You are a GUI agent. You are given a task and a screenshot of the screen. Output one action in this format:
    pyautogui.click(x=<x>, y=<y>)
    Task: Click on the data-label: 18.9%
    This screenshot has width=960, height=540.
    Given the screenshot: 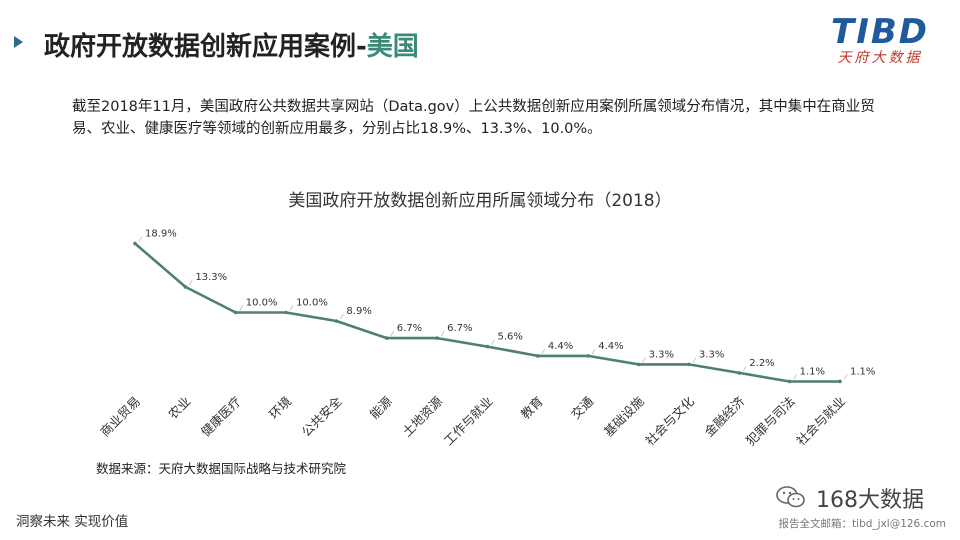 What is the action you would take?
    pyautogui.click(x=161, y=234)
    